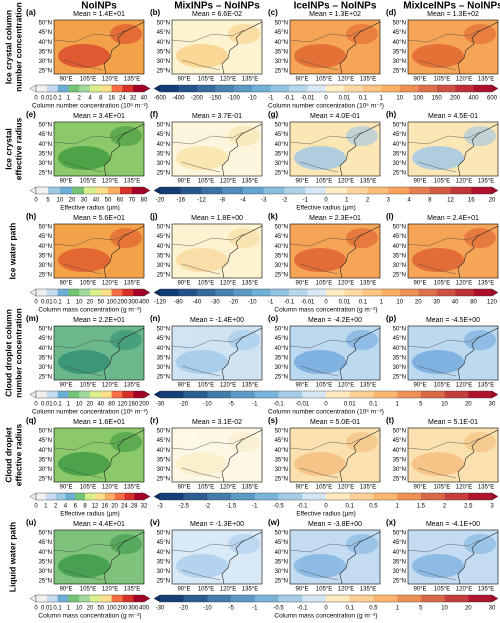  Describe the element at coordinates (391, 12) in the screenshot. I see `panel-letter: (d)` at that location.